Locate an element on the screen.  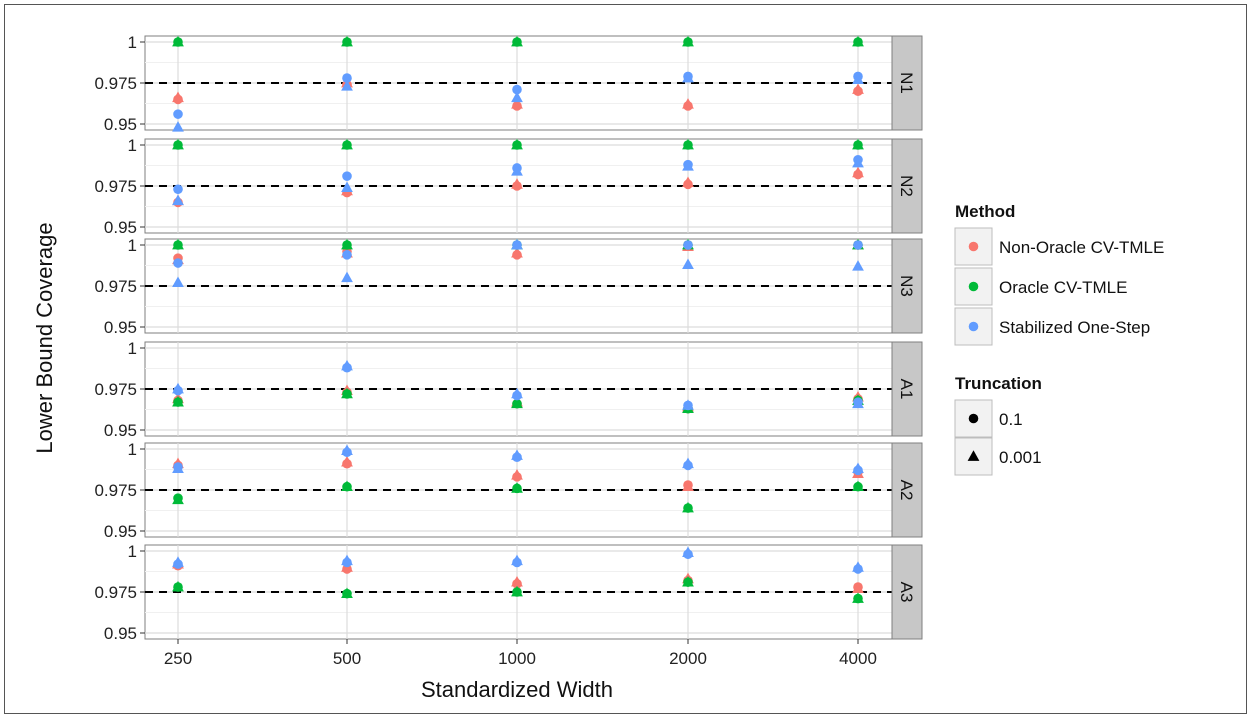
facet-strip-label: A3 is located at coordinates (906, 592).